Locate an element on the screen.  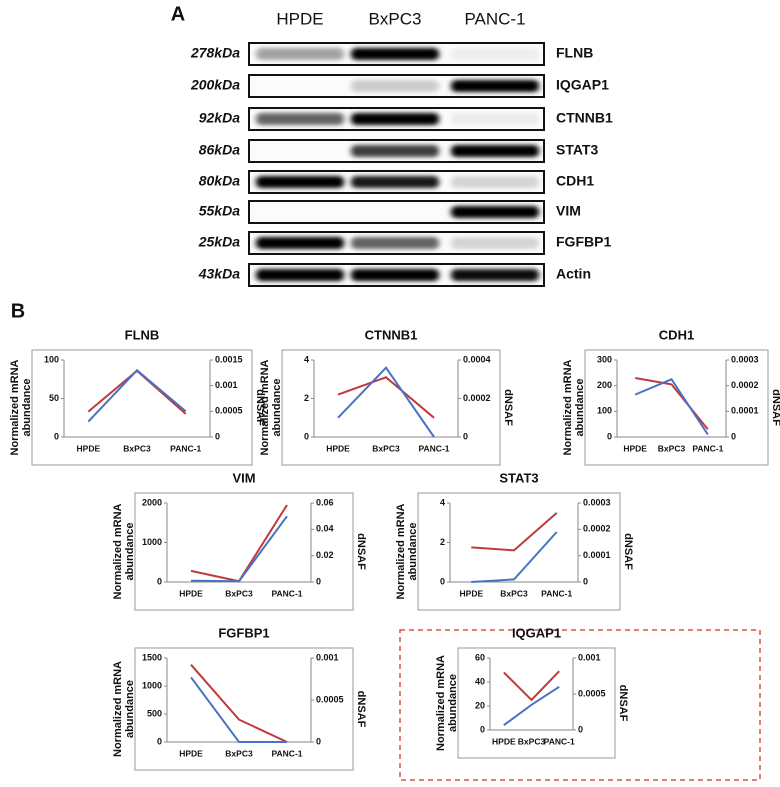
y-tick-label: 2 is located at coordinates (306, 398).